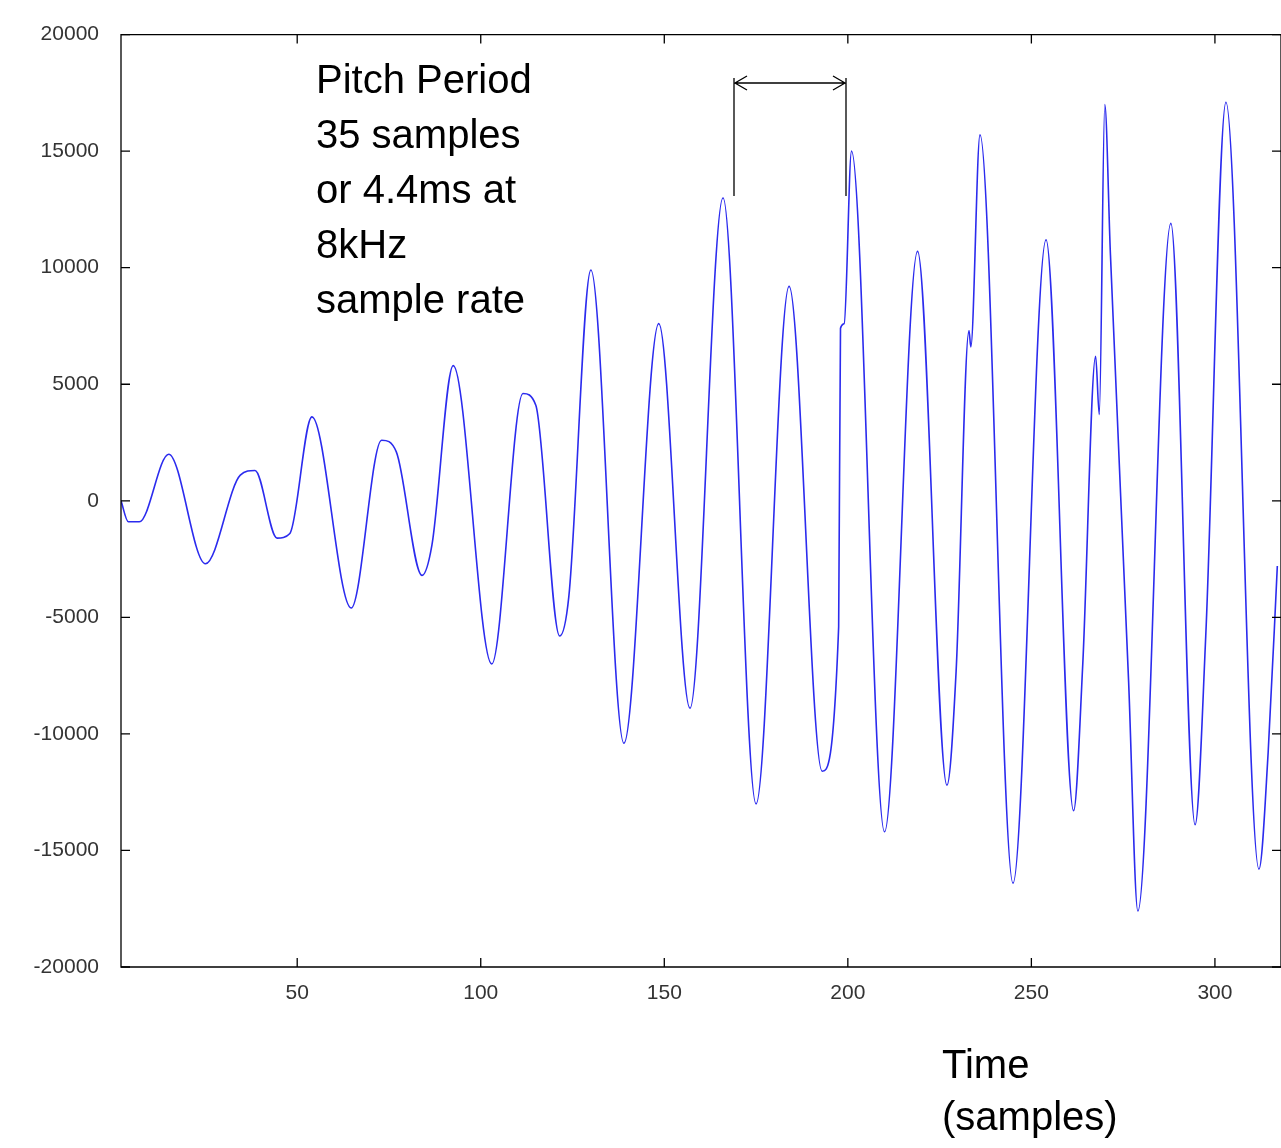 This screenshot has height=1148, width=1281. I want to click on y-tick-label: 10000, so click(69, 266).